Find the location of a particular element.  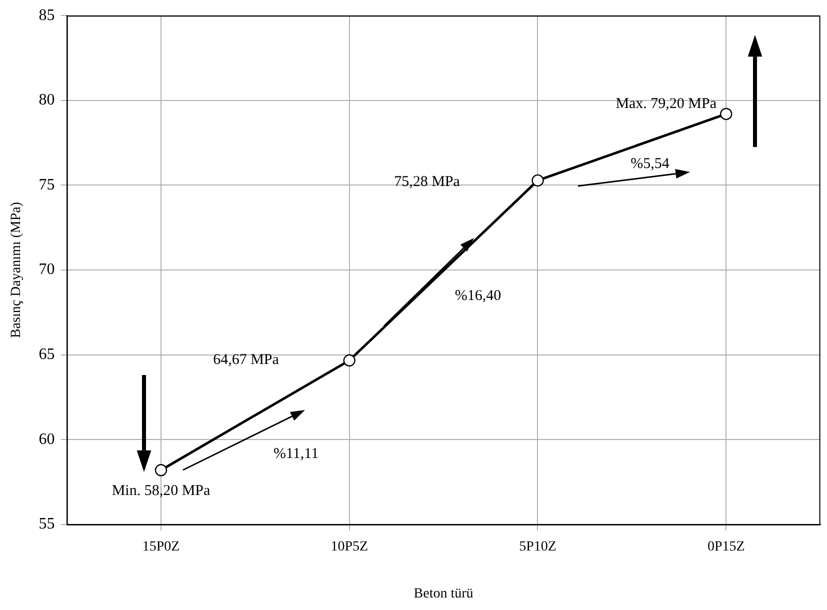

y-tick-label: 70 is located at coordinates (46, 269).